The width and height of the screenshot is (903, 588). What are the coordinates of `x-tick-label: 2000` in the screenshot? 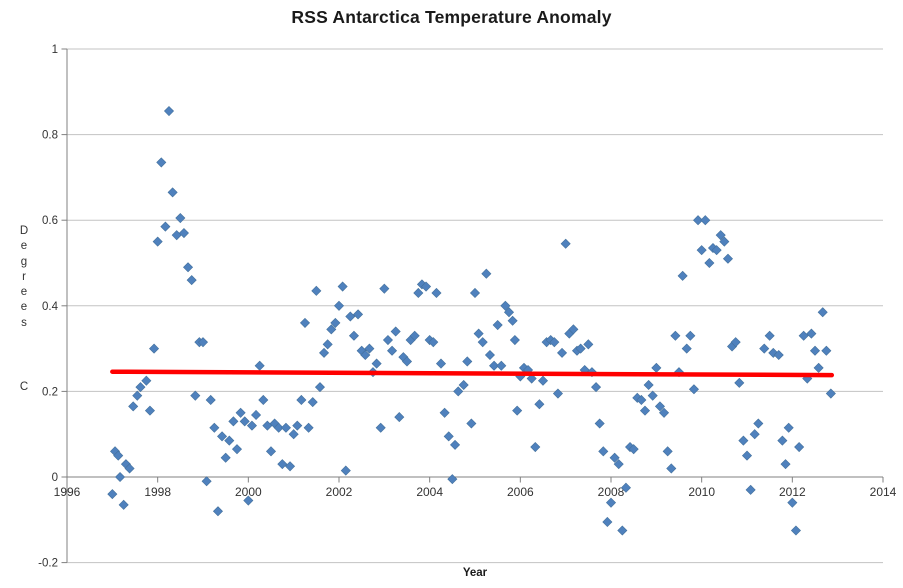 It's located at (248, 492).